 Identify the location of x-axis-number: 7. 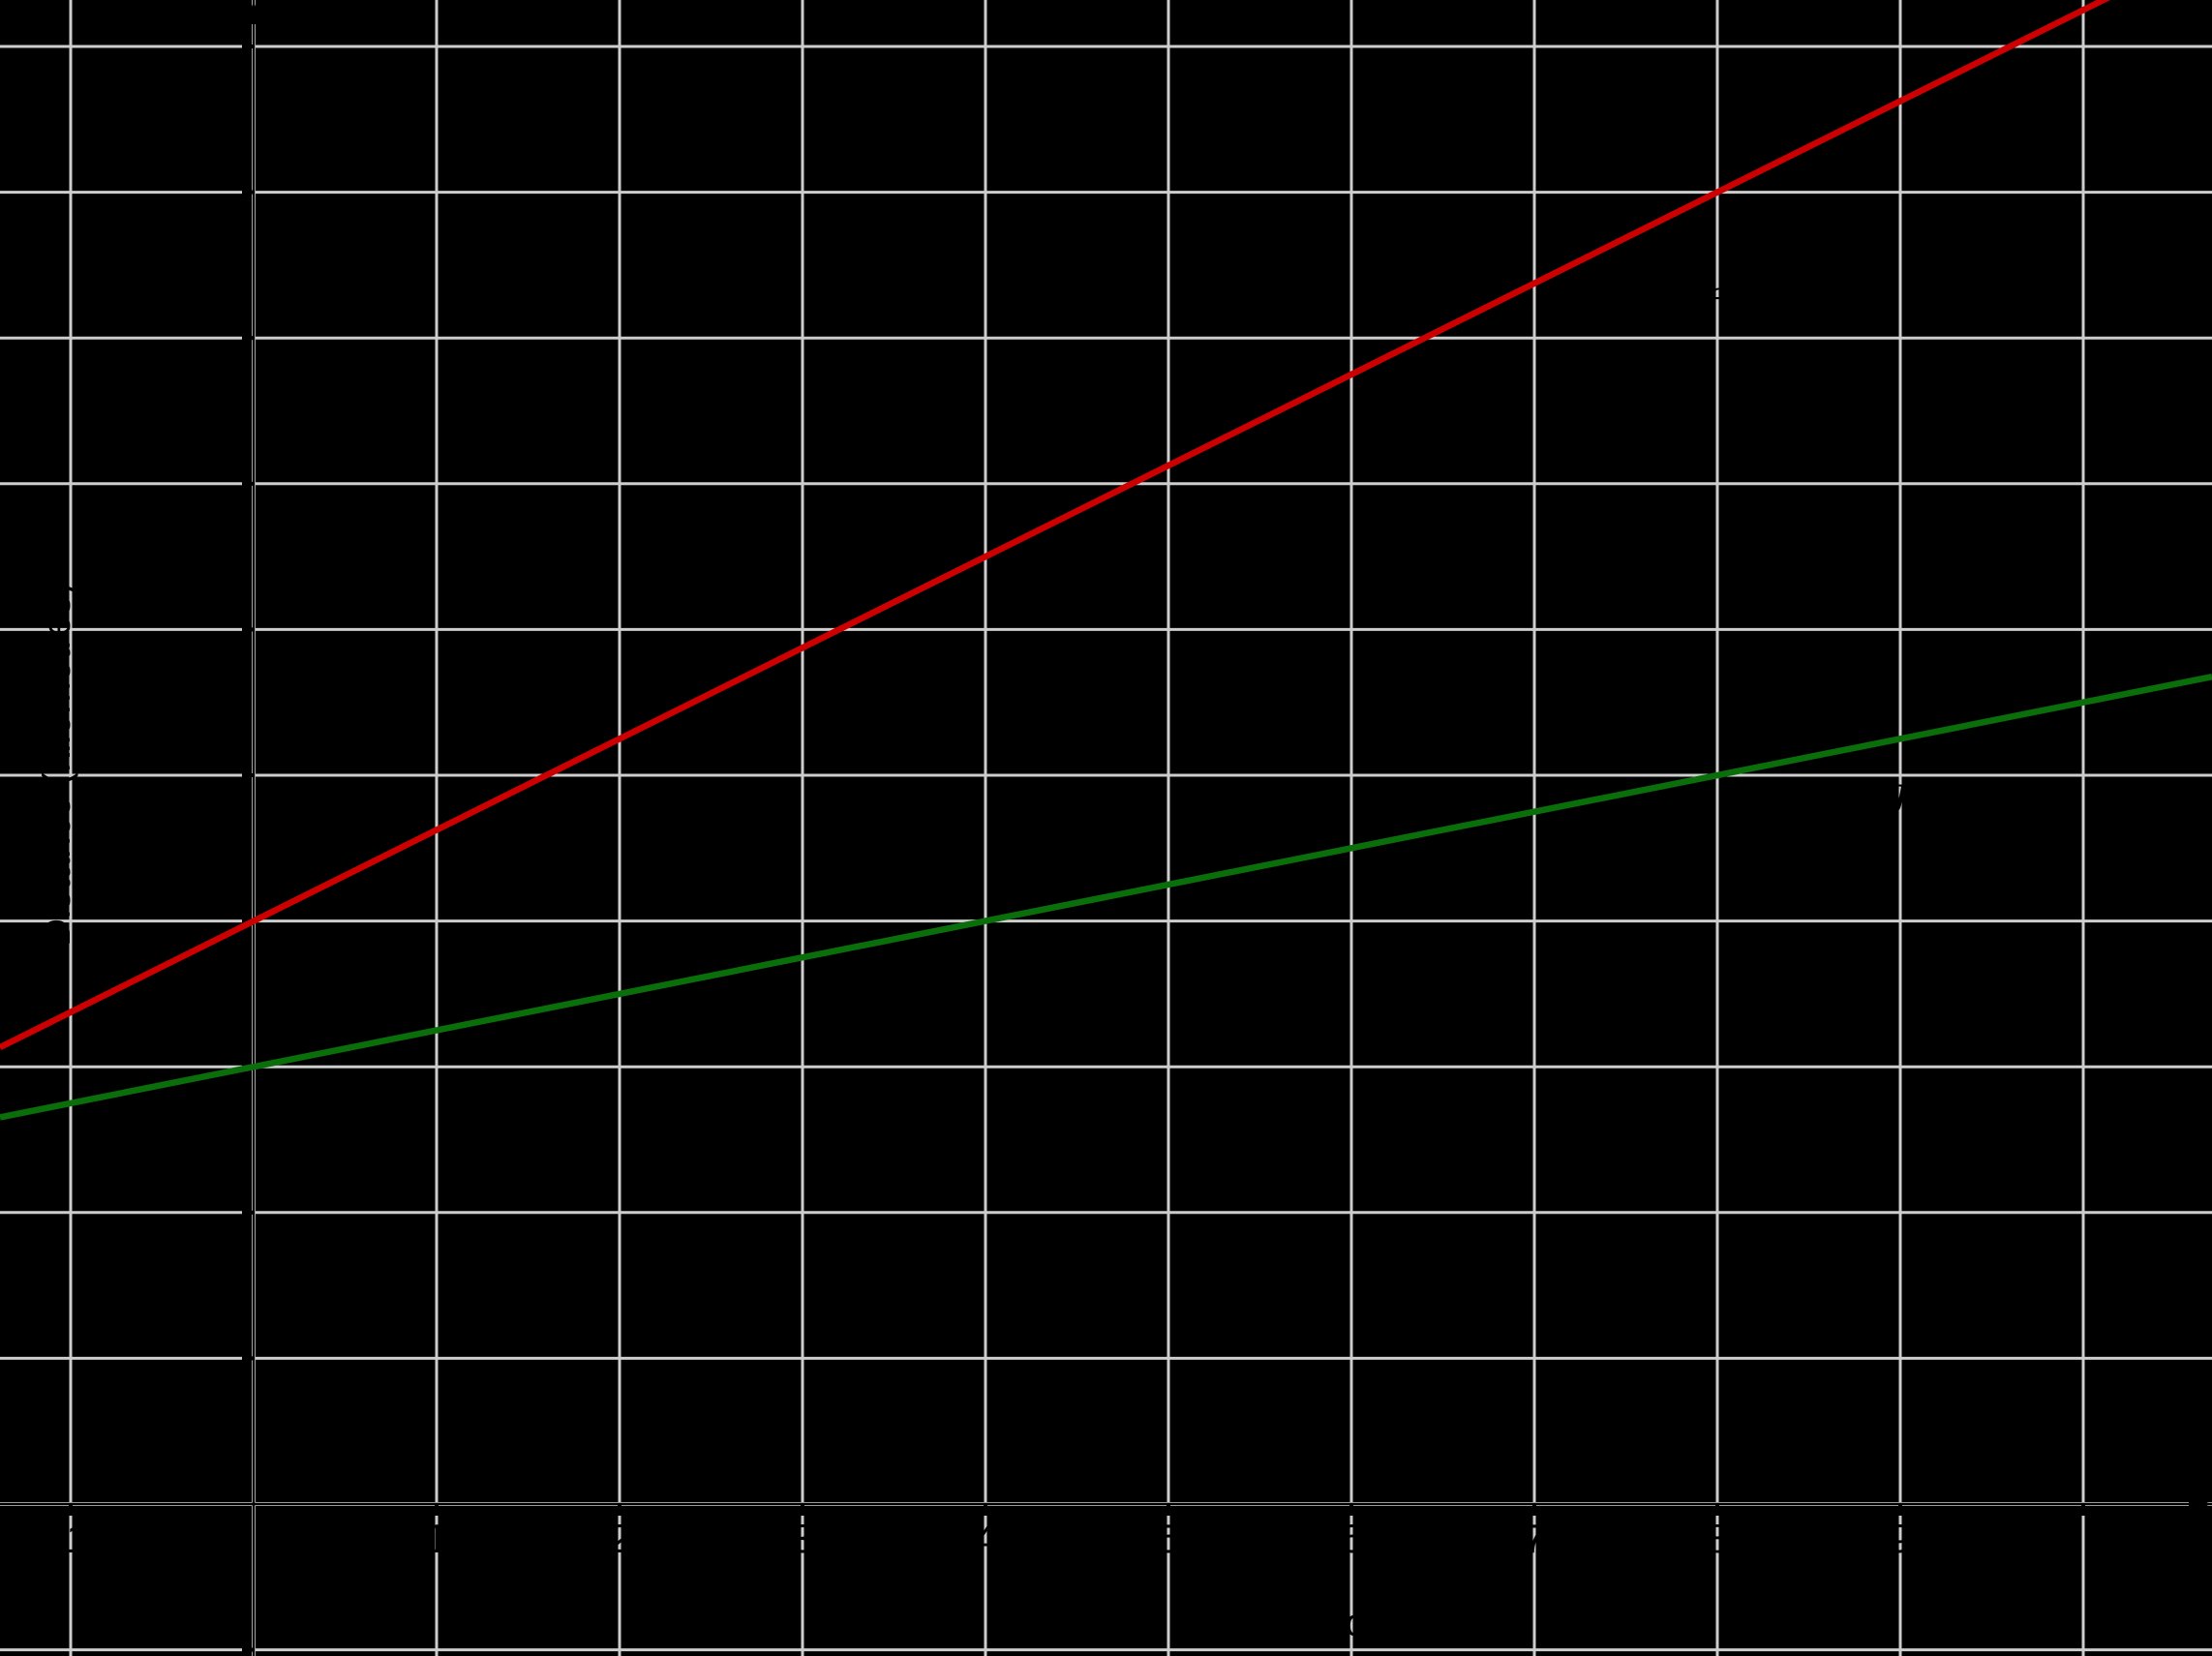
(1534, 1538).